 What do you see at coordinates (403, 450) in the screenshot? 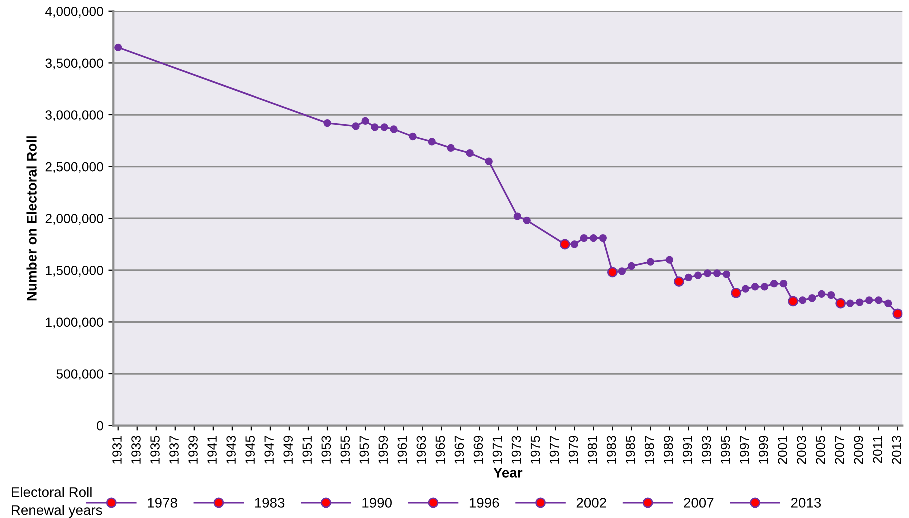
I see `x-tick-label: 1961` at bounding box center [403, 450].